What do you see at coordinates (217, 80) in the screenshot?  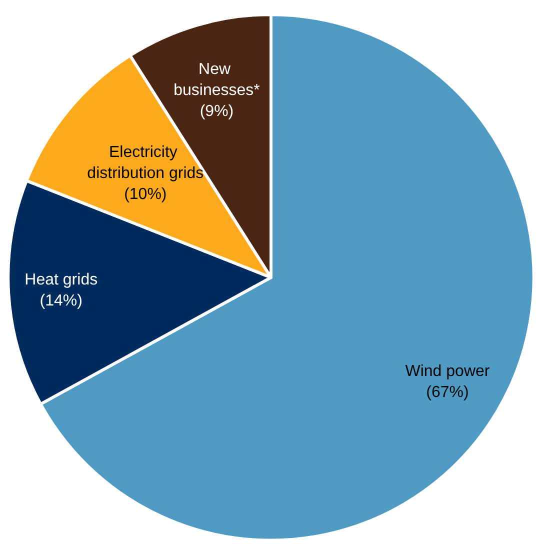 I see `slice-label: New businesses*` at bounding box center [217, 80].